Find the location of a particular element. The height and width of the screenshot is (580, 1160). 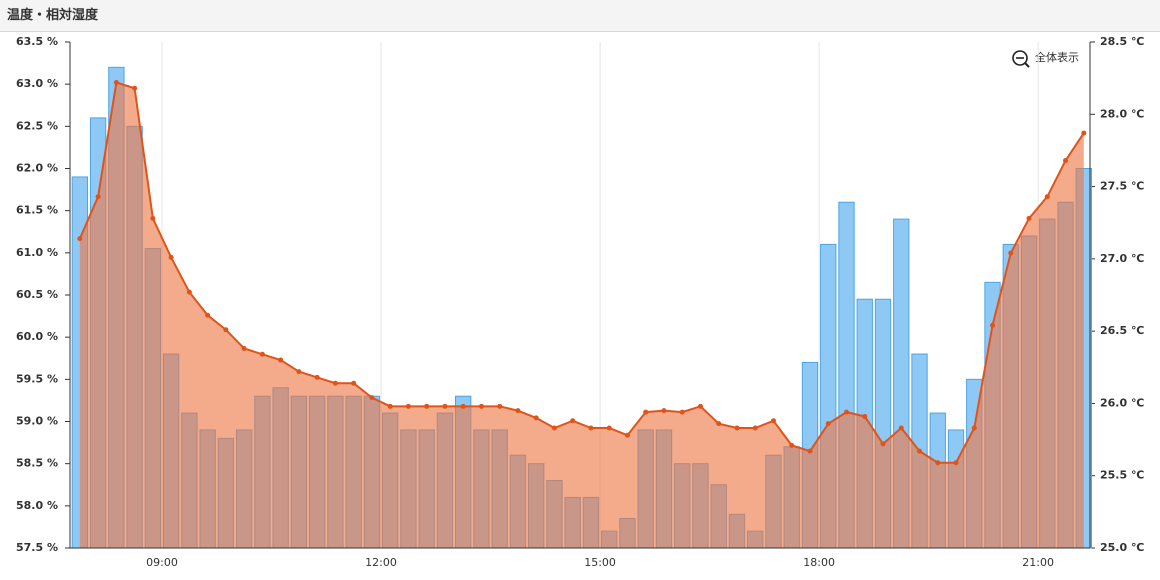

y-tick-label: 58.5 % is located at coordinates (37, 463).